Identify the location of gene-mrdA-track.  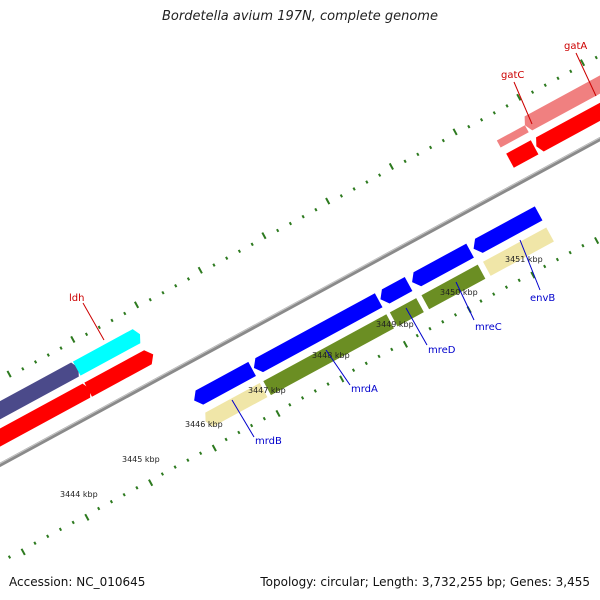
(328, 355).